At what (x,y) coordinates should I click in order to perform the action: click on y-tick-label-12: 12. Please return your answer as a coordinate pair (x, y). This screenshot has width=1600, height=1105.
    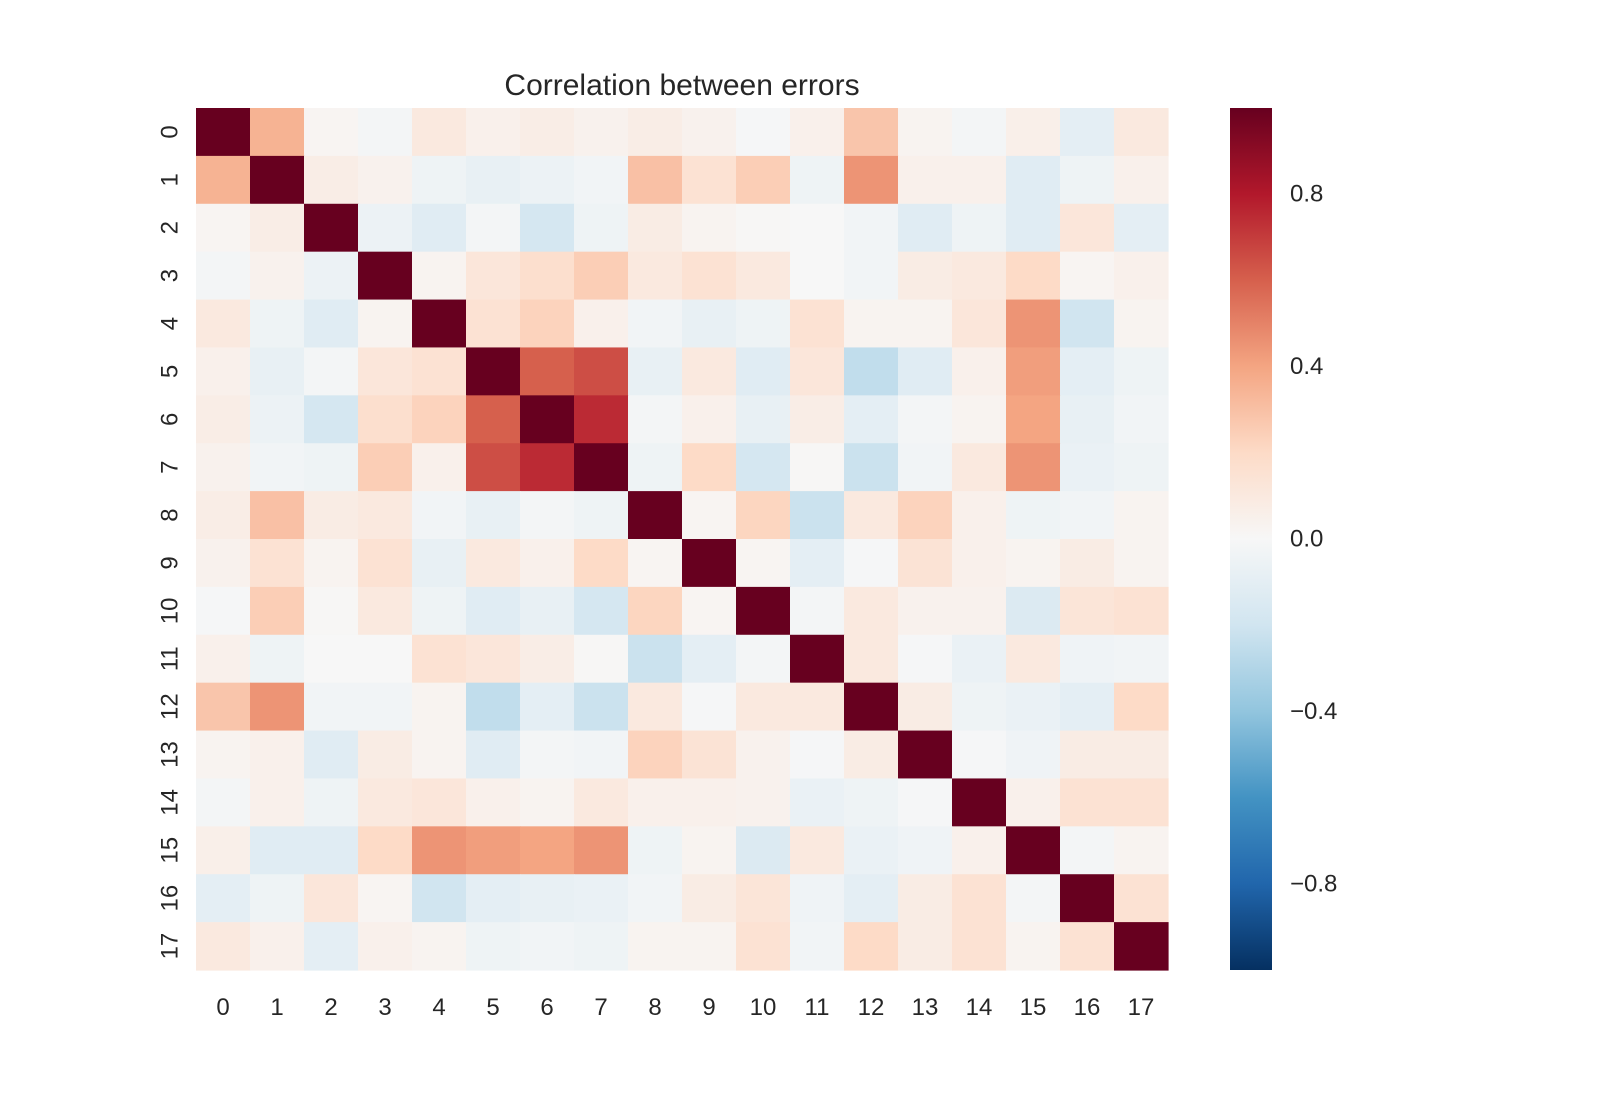
    Looking at the image, I should click on (170, 706).